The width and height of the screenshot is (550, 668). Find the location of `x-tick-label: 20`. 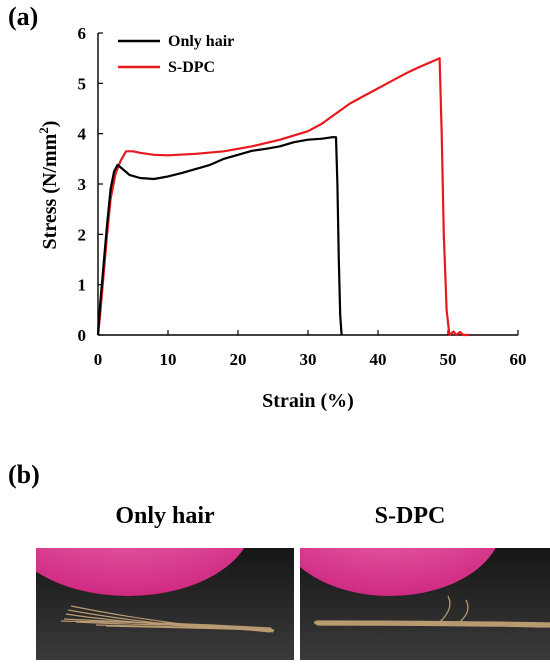

x-tick-label: 20 is located at coordinates (238, 359).